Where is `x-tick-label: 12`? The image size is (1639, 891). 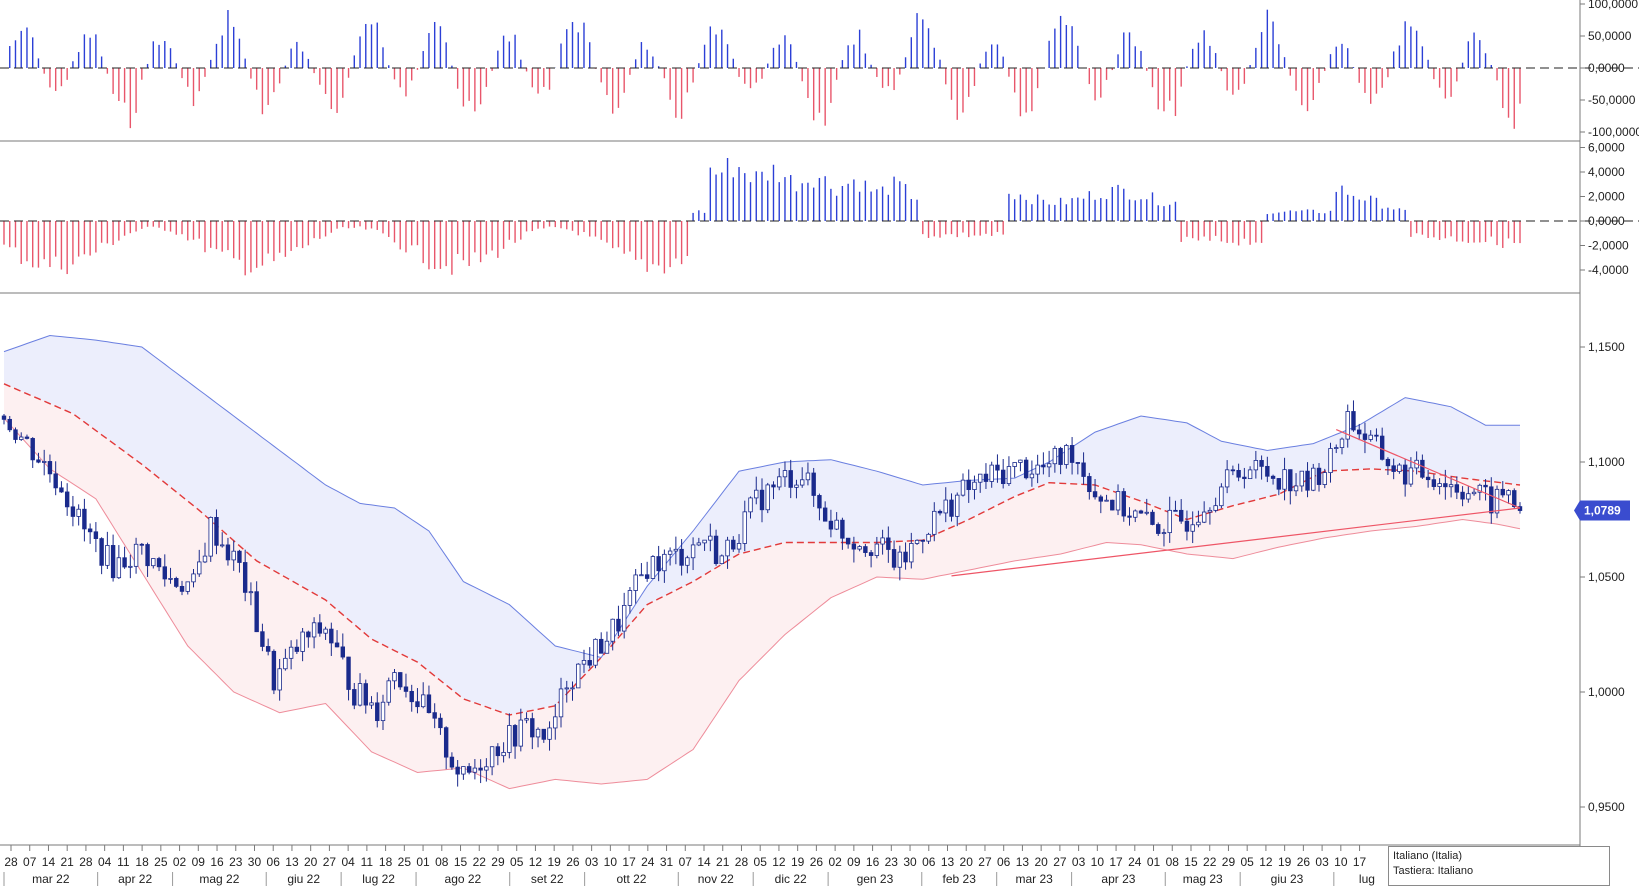
x-tick-label: 12 is located at coordinates (1266, 862).